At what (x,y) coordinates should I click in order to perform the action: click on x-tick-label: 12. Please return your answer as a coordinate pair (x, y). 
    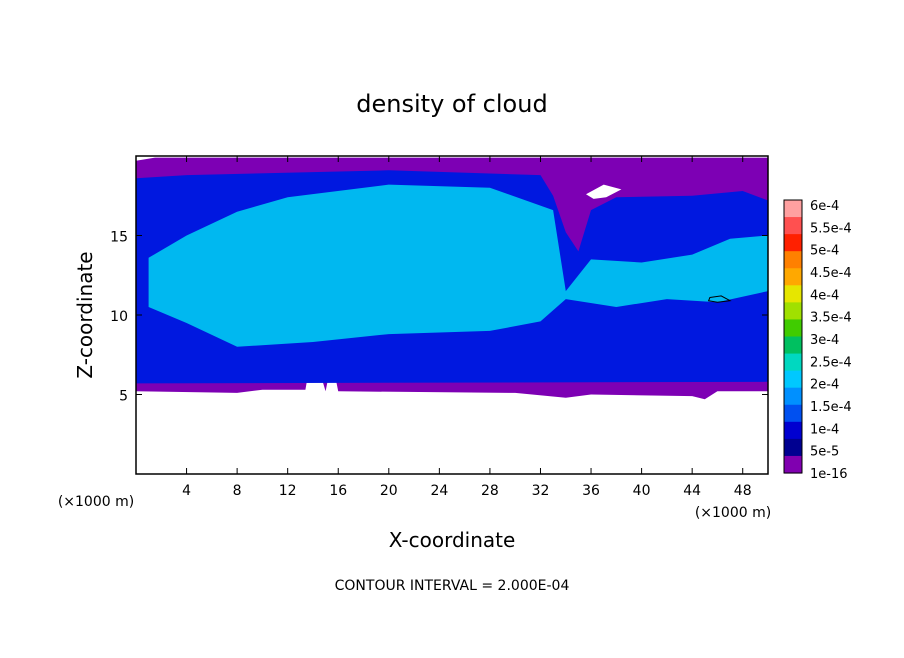
    Looking at the image, I should click on (288, 491).